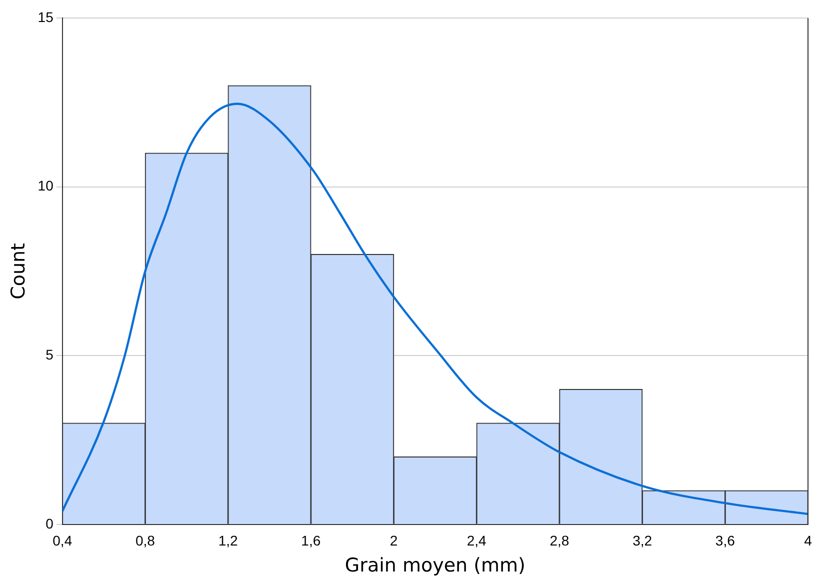 Image resolution: width=816 pixels, height=578 pixels. Describe the element at coordinates (311, 540) in the screenshot. I see `x-tick-label: 1,6` at that location.